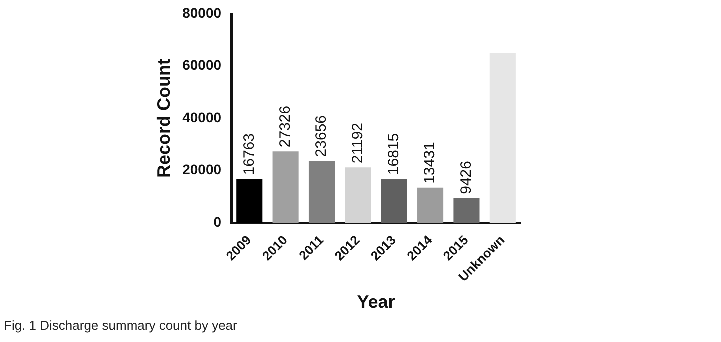 The width and height of the screenshot is (721, 342). I want to click on data-label: 27326, so click(285, 127).